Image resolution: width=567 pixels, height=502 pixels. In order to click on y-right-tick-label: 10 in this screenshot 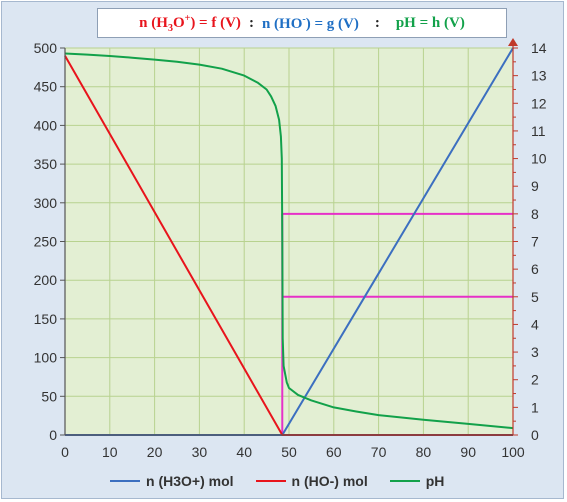, I will do `click(539, 159)`.